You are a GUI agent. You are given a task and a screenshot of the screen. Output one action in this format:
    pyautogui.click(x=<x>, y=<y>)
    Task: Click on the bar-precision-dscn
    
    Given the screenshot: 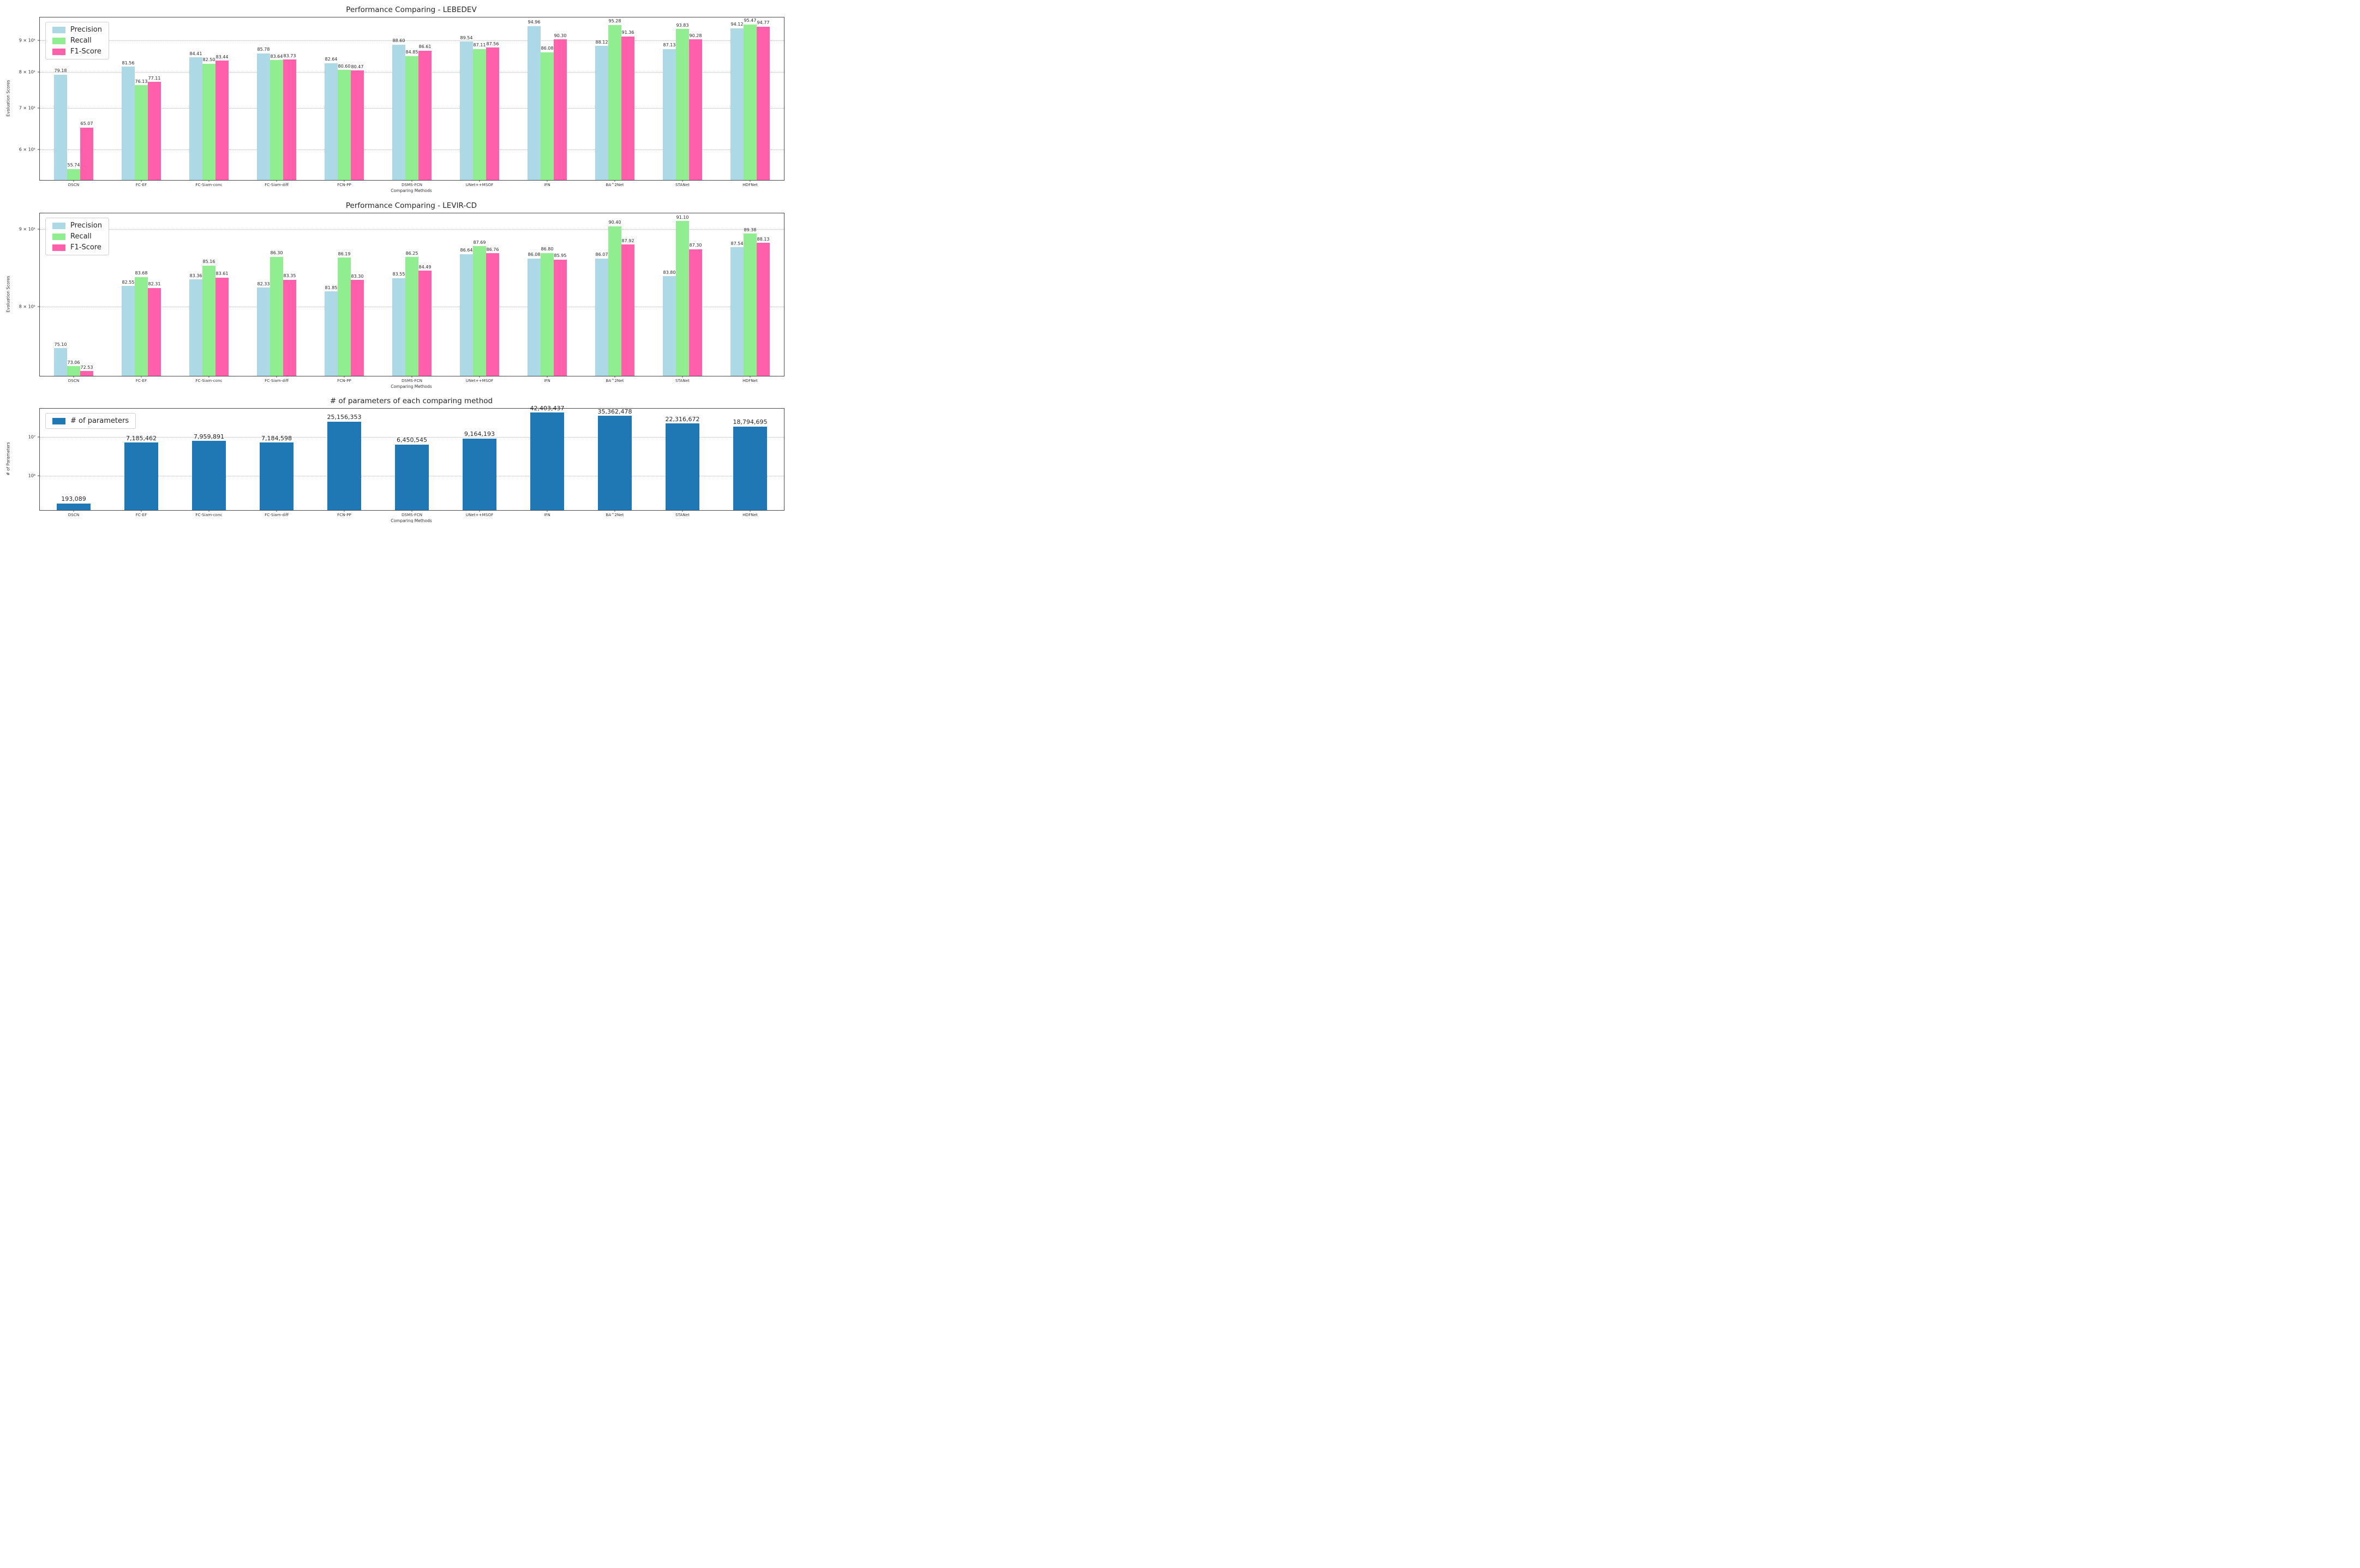 What is the action you would take?
    pyautogui.click(x=60, y=362)
    